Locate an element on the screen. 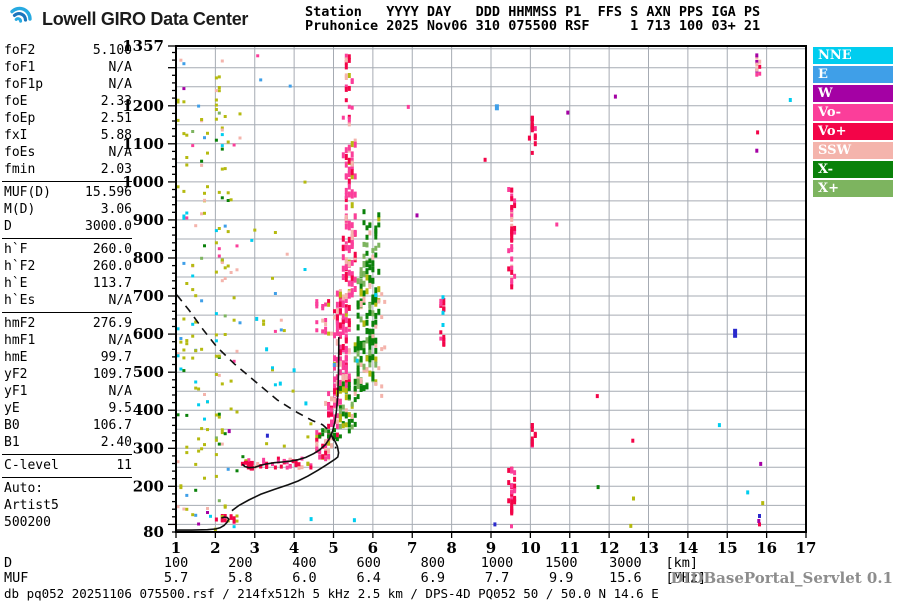 The width and height of the screenshot is (900, 601). distance-value: 1000 is located at coordinates (497, 563).